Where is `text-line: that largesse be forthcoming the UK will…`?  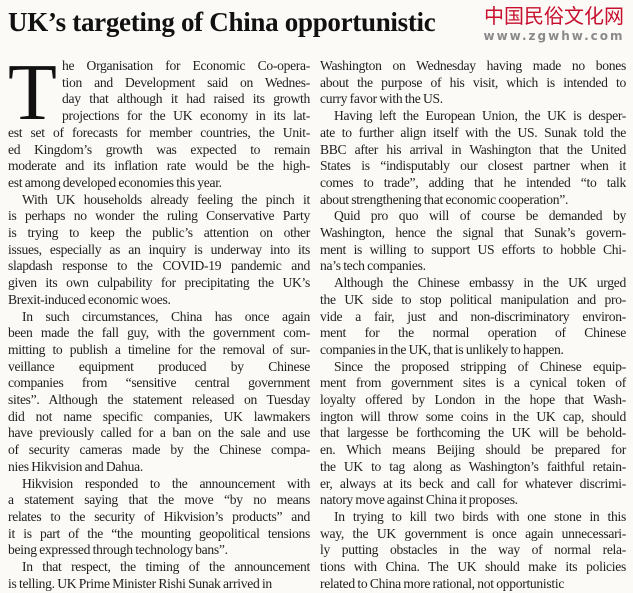 text-line: that largesse be forthcoming the UK will… is located at coordinates (473, 433).